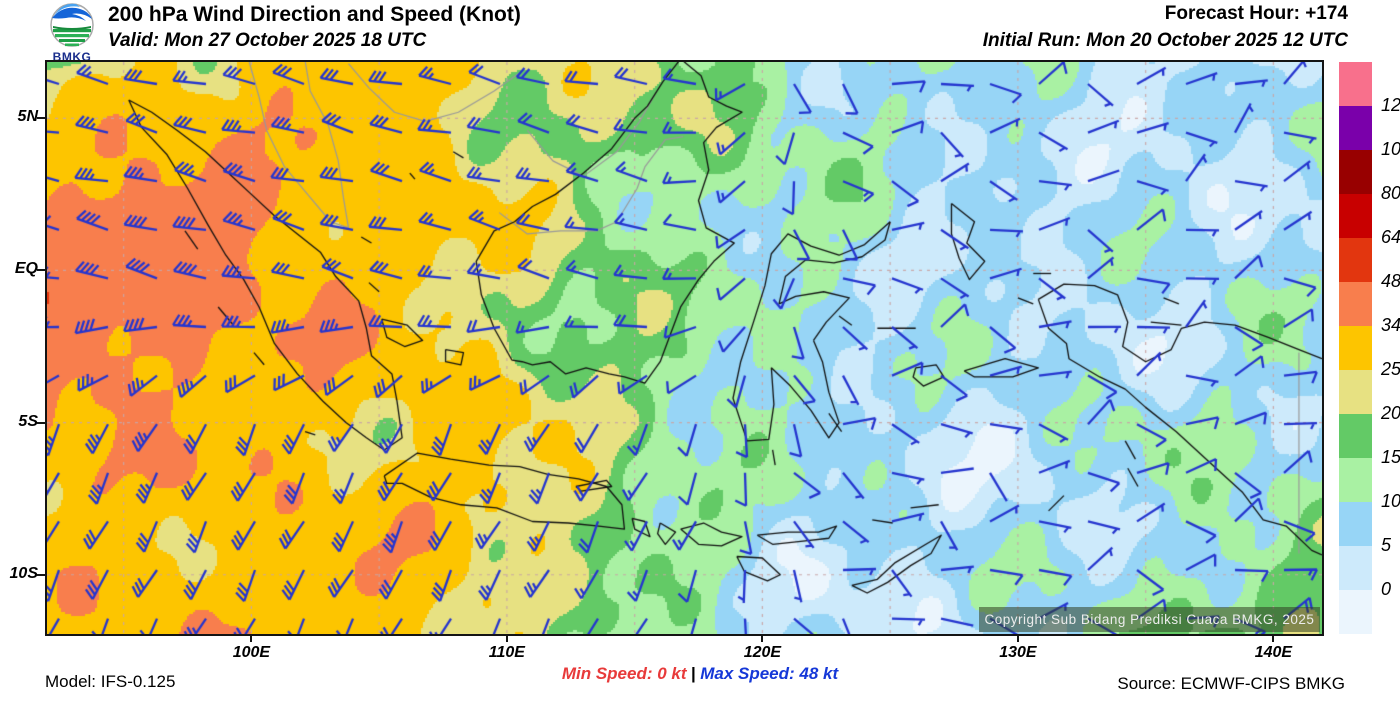  Describe the element at coordinates (624, 673) in the screenshot. I see `min-speed-label: Min Speed: 0 kt` at that location.